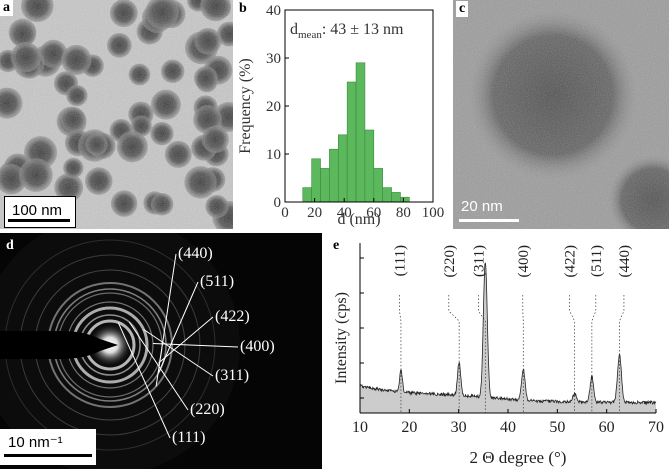 This screenshot has width=669, height=469. I want to click on peak-label: (220), so click(450, 261).